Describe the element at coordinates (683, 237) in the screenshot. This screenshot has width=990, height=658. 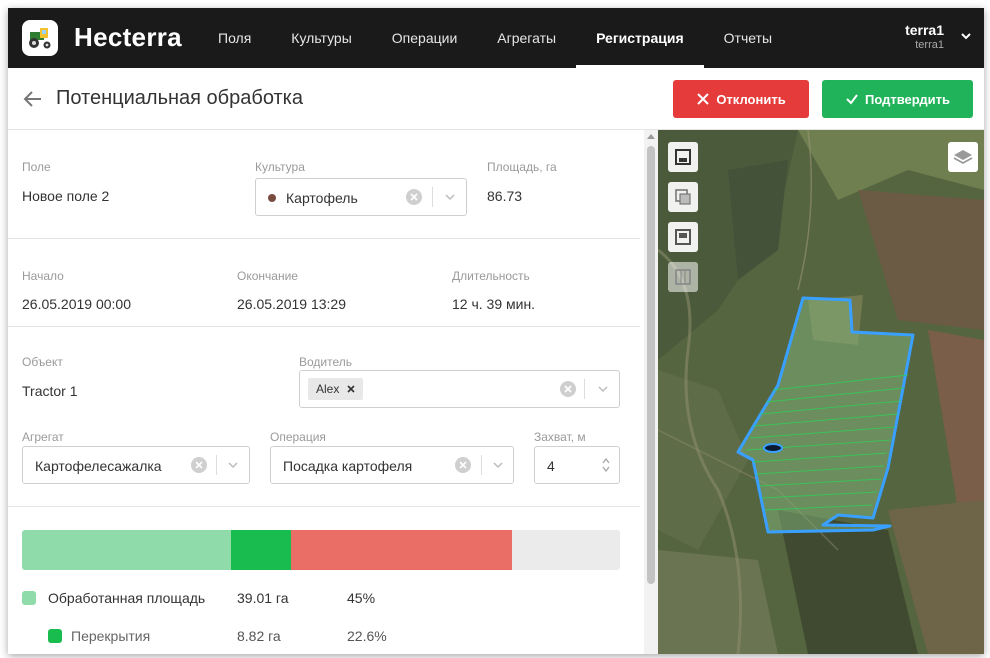
I see `square-icon` at that location.